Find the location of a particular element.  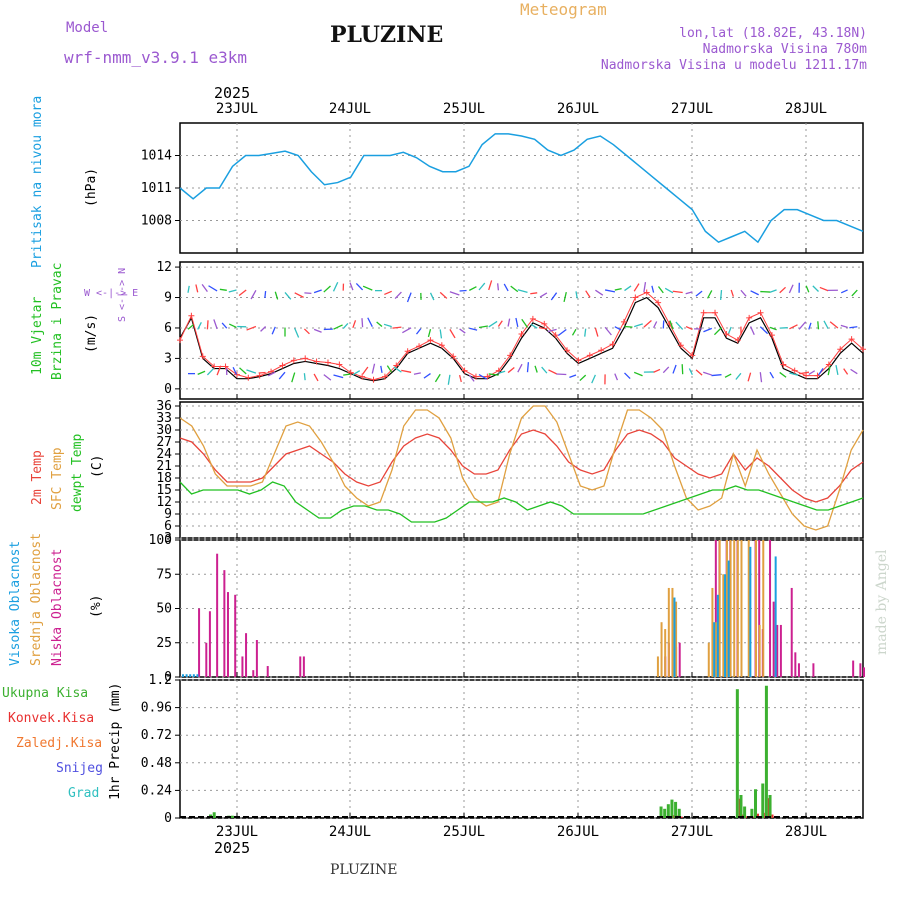

y-tick-label: 3 is located at coordinates (168, 538).